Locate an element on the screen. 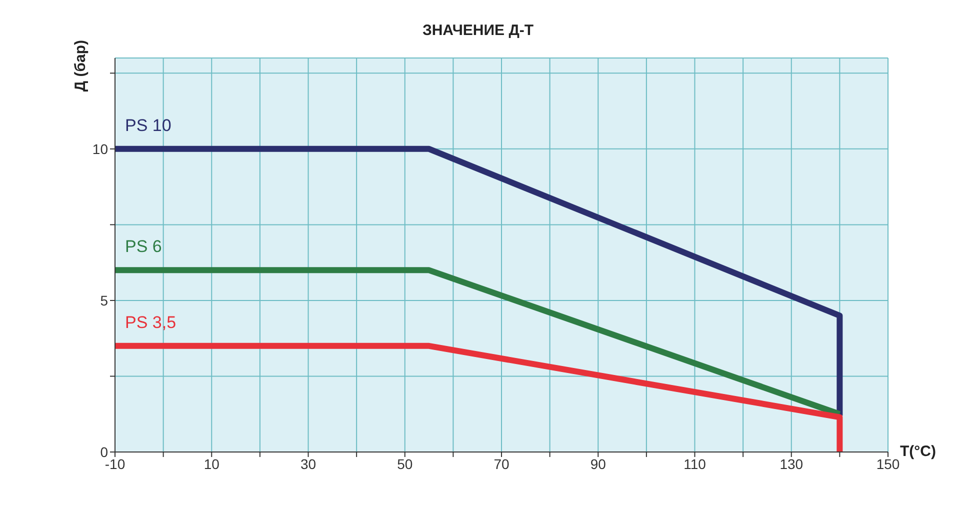 The height and width of the screenshot is (513, 958). x-tick-label: 10 is located at coordinates (212, 464).